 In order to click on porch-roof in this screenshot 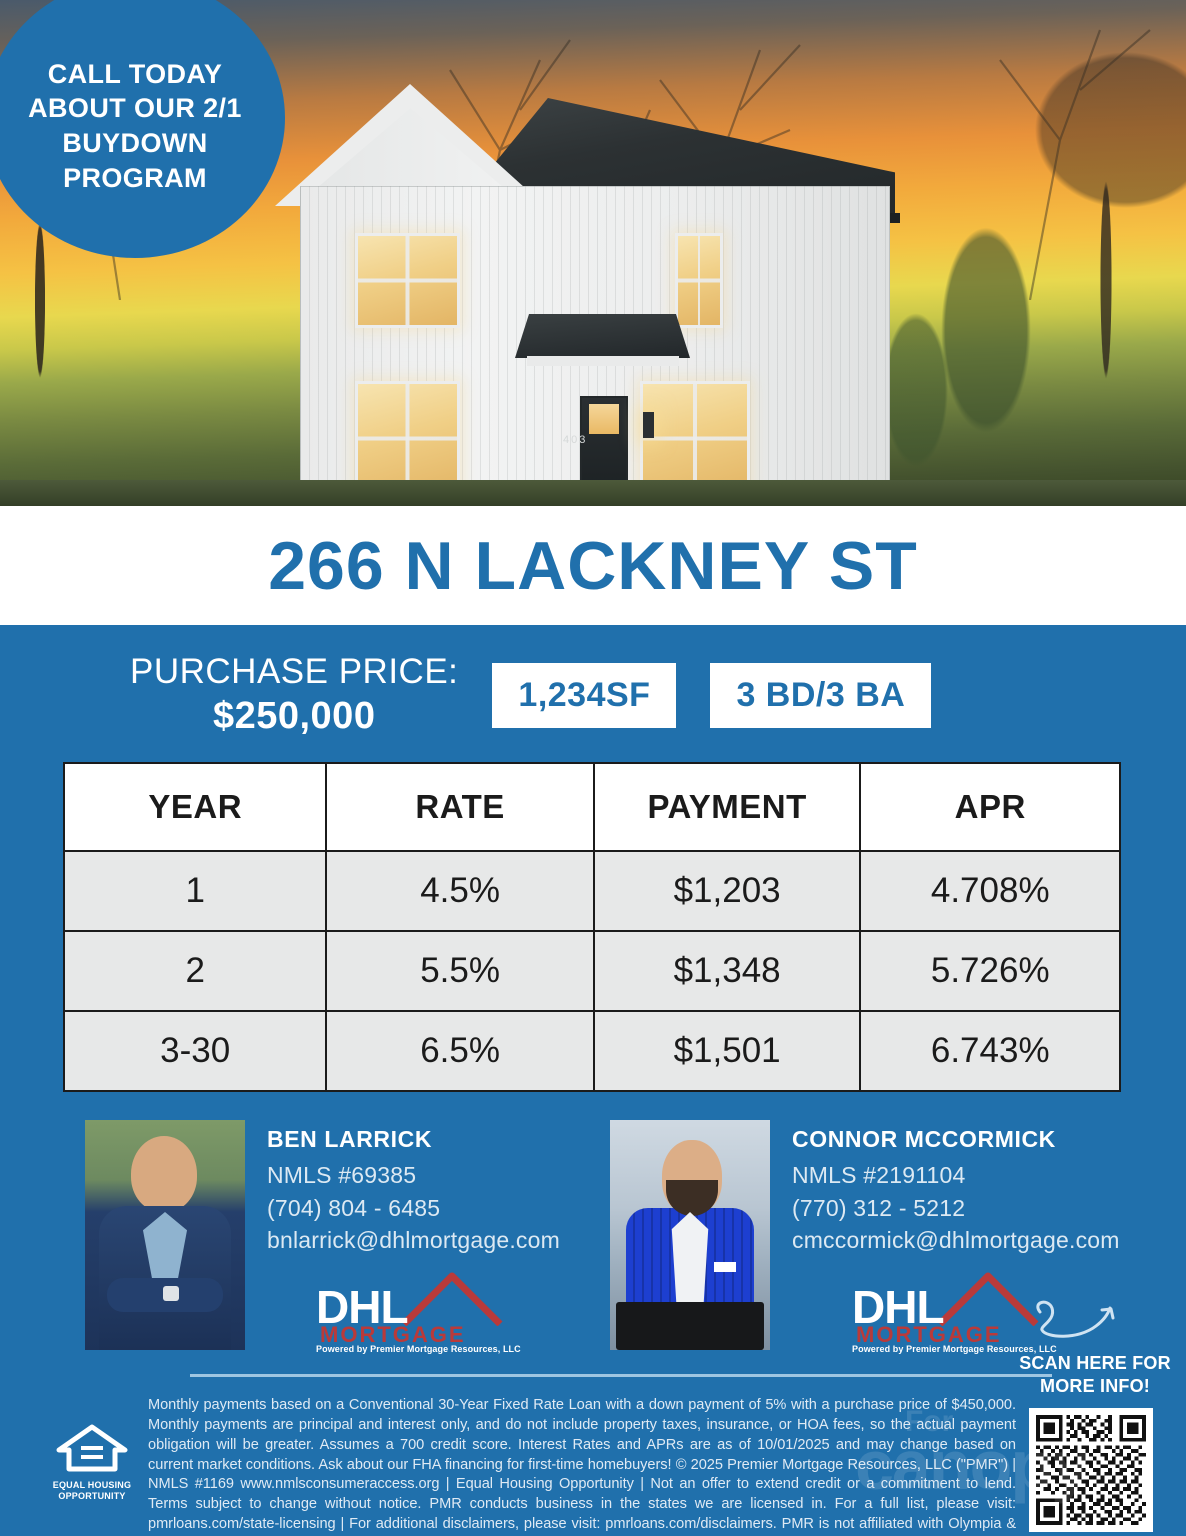, I will do `click(602, 336)`.